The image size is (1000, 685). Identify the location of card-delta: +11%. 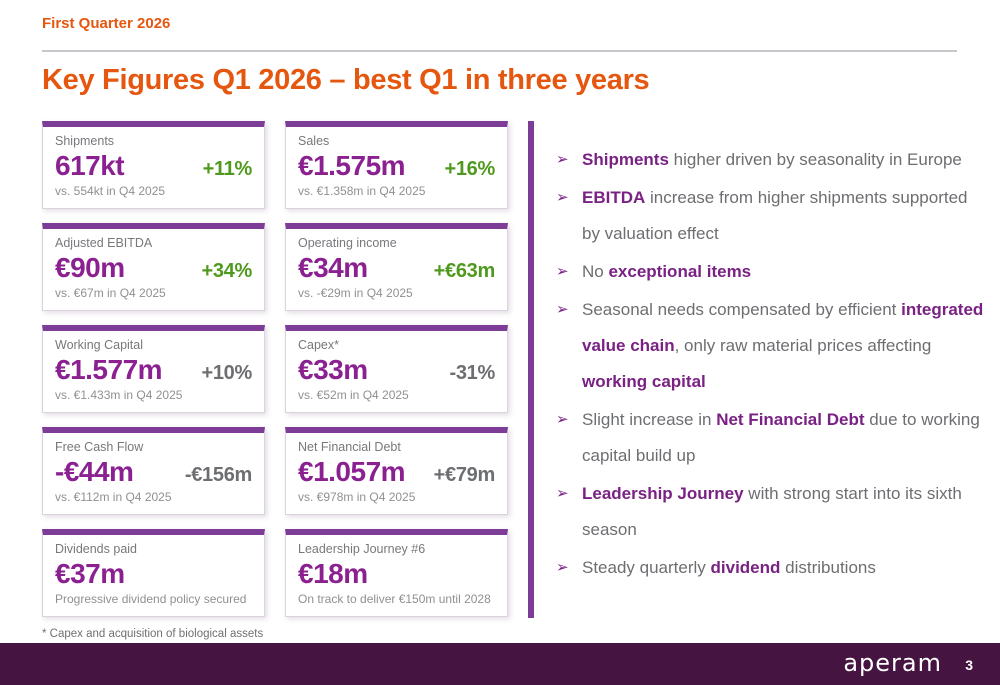
(227, 168).